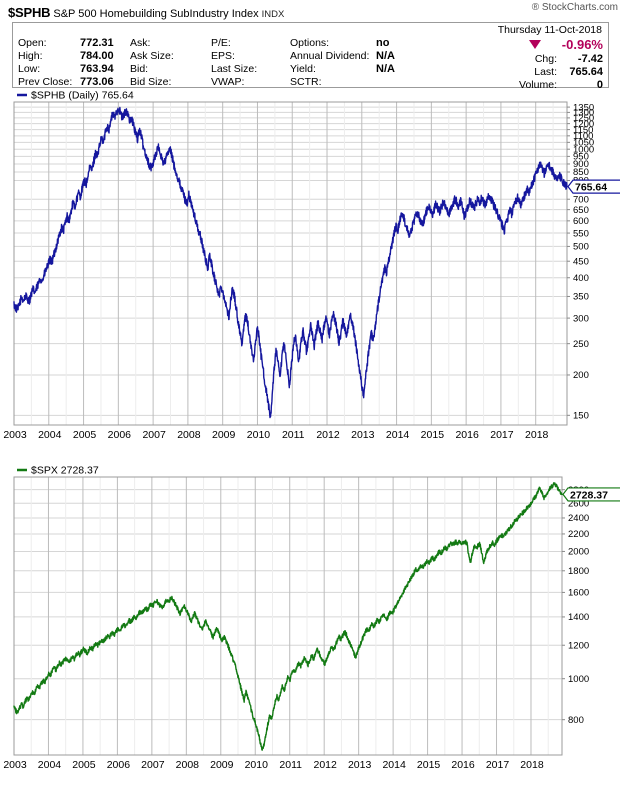 The height and width of the screenshot is (787, 620). What do you see at coordinates (581, 157) in the screenshot?
I see `y-axis-label: 950` at bounding box center [581, 157].